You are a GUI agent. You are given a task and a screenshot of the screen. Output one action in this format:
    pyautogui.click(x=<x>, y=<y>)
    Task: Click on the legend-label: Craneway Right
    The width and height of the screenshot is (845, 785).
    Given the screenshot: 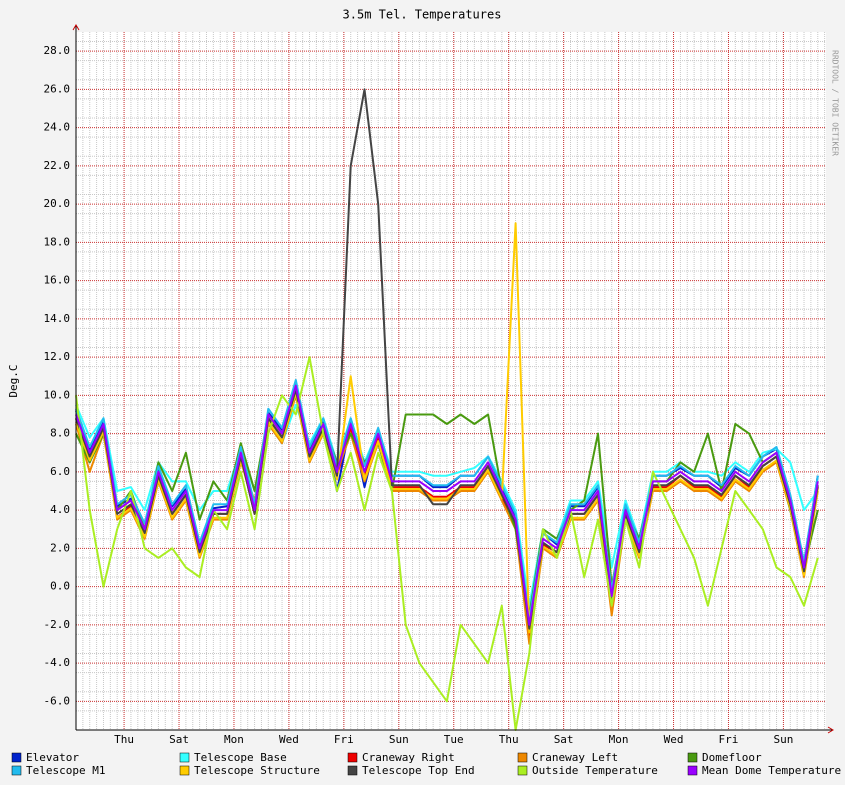 What is the action you would take?
    pyautogui.click(x=408, y=757)
    